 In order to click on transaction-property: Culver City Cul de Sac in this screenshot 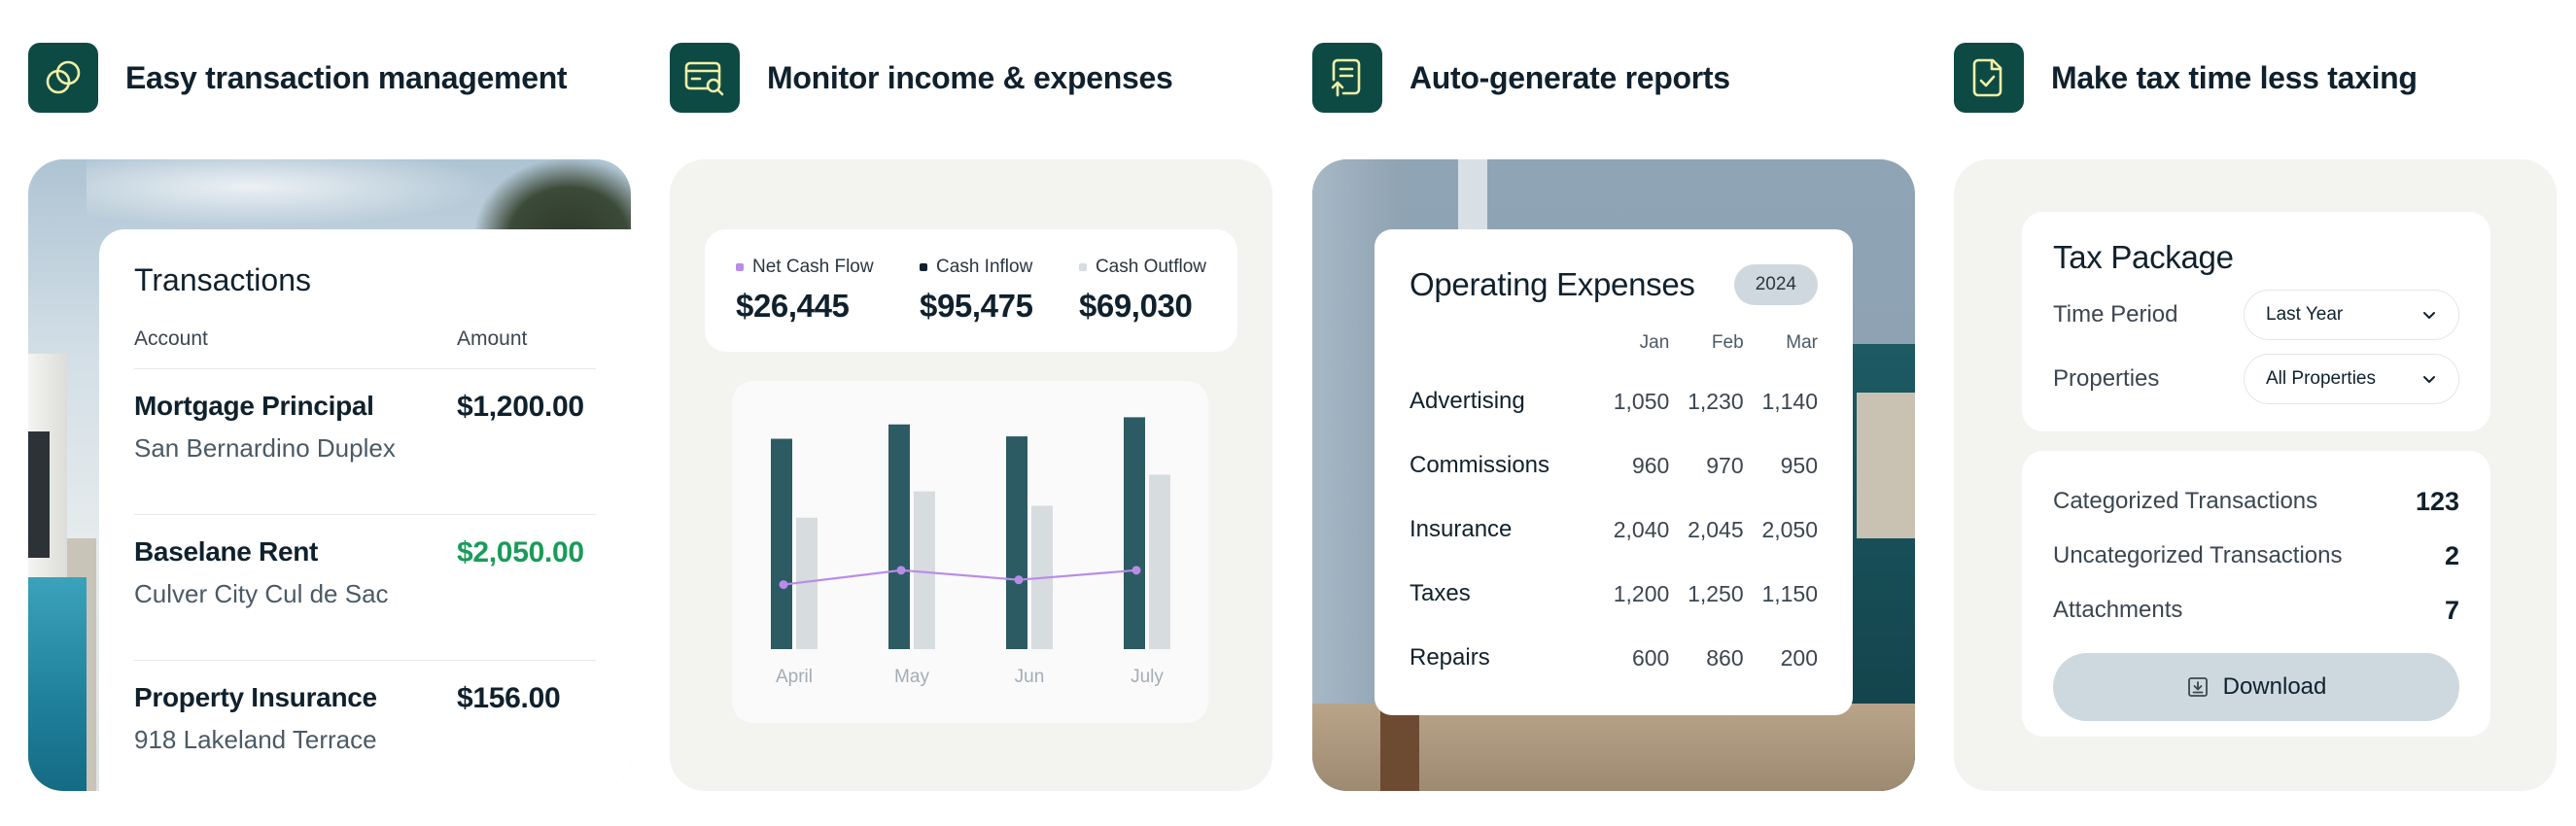, I will do `click(262, 594)`.